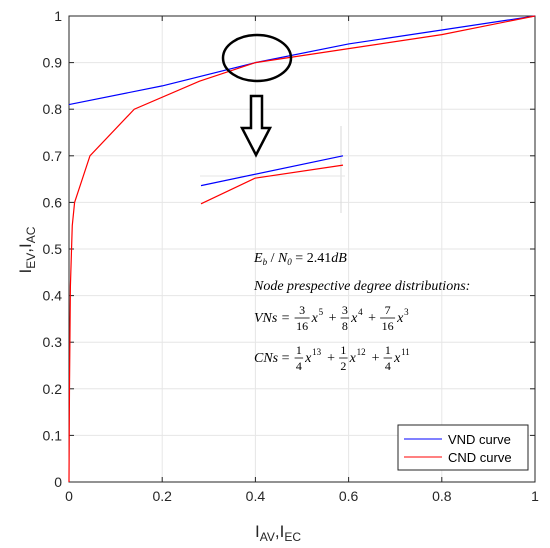 The height and width of the screenshot is (548, 550). What do you see at coordinates (266, 318) in the screenshot?
I see `vns-label: VNs` at bounding box center [266, 318].